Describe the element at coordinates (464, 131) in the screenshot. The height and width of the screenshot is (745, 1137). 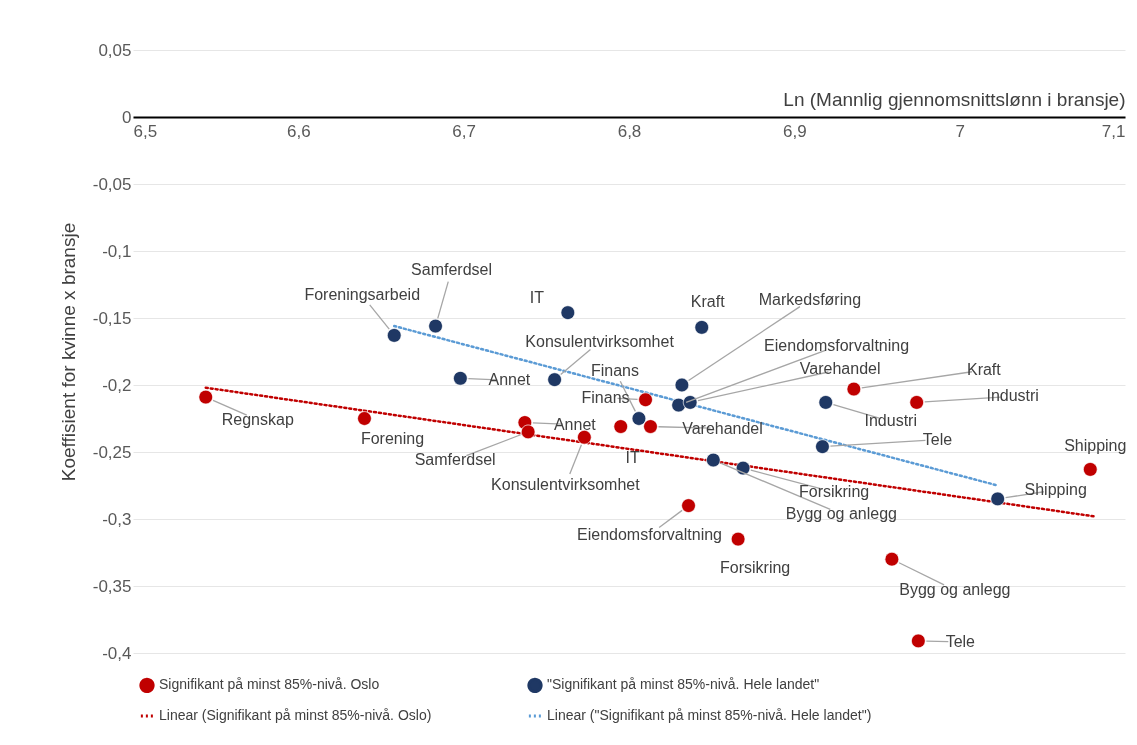
I see `x-tick-label: 6,7` at that location.